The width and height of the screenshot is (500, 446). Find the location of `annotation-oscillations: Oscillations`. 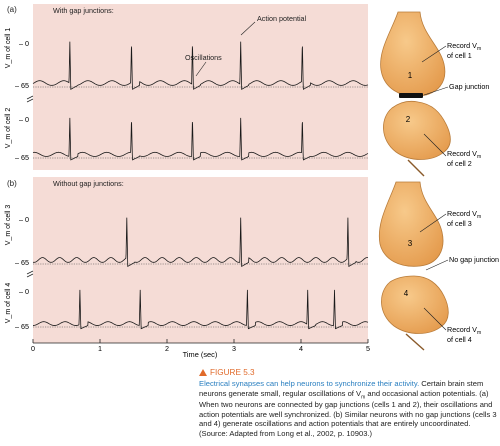

annotation-oscillations: Oscillations is located at coordinates (203, 57).